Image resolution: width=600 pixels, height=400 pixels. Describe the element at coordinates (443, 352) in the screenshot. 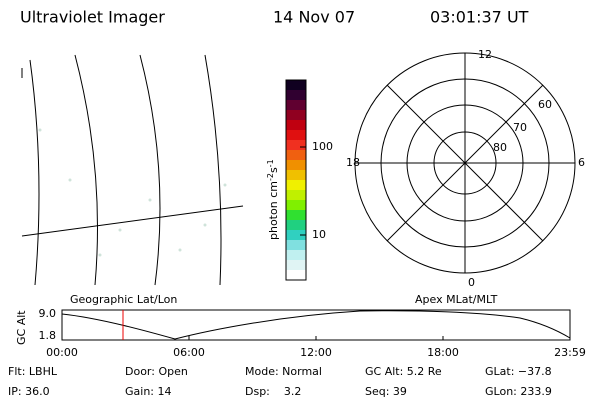

I see `x-tick-label: 18:00` at that location.